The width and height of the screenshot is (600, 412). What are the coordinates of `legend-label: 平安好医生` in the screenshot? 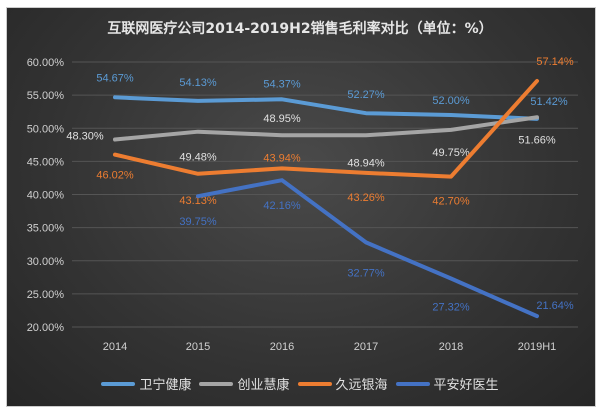 It's located at (466, 385).